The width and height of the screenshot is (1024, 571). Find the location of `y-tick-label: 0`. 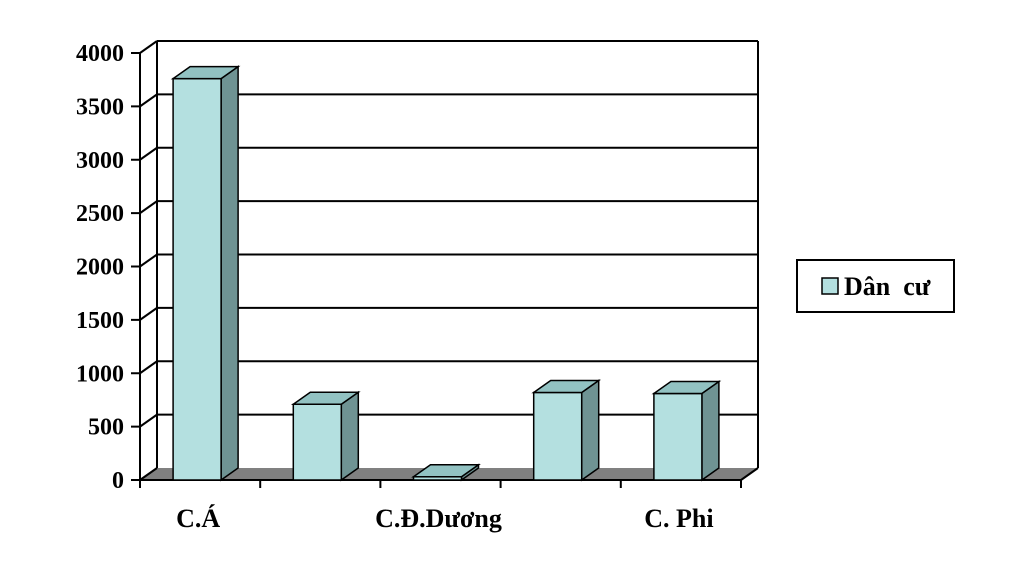

y-tick-label: 0 is located at coordinates (118, 481).